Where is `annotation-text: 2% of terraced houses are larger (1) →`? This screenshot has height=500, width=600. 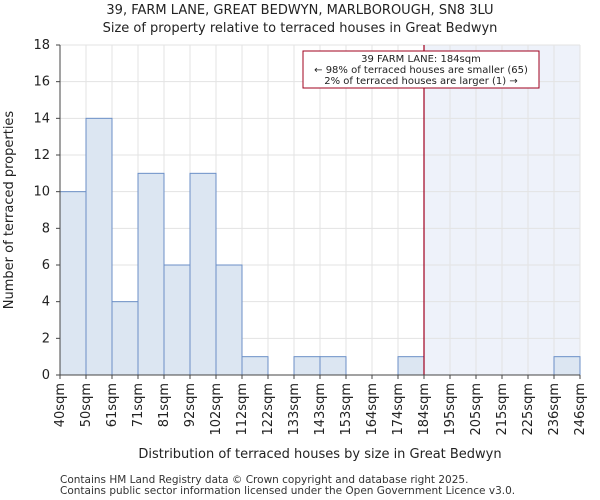
annotation-text: 2% of terraced houses are larger (1) → is located at coordinates (421, 81).